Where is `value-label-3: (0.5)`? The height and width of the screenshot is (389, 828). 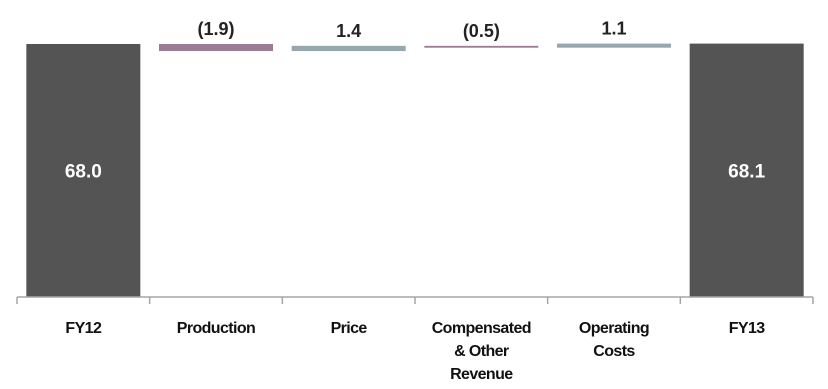 value-label-3: (0.5) is located at coordinates (481, 31).